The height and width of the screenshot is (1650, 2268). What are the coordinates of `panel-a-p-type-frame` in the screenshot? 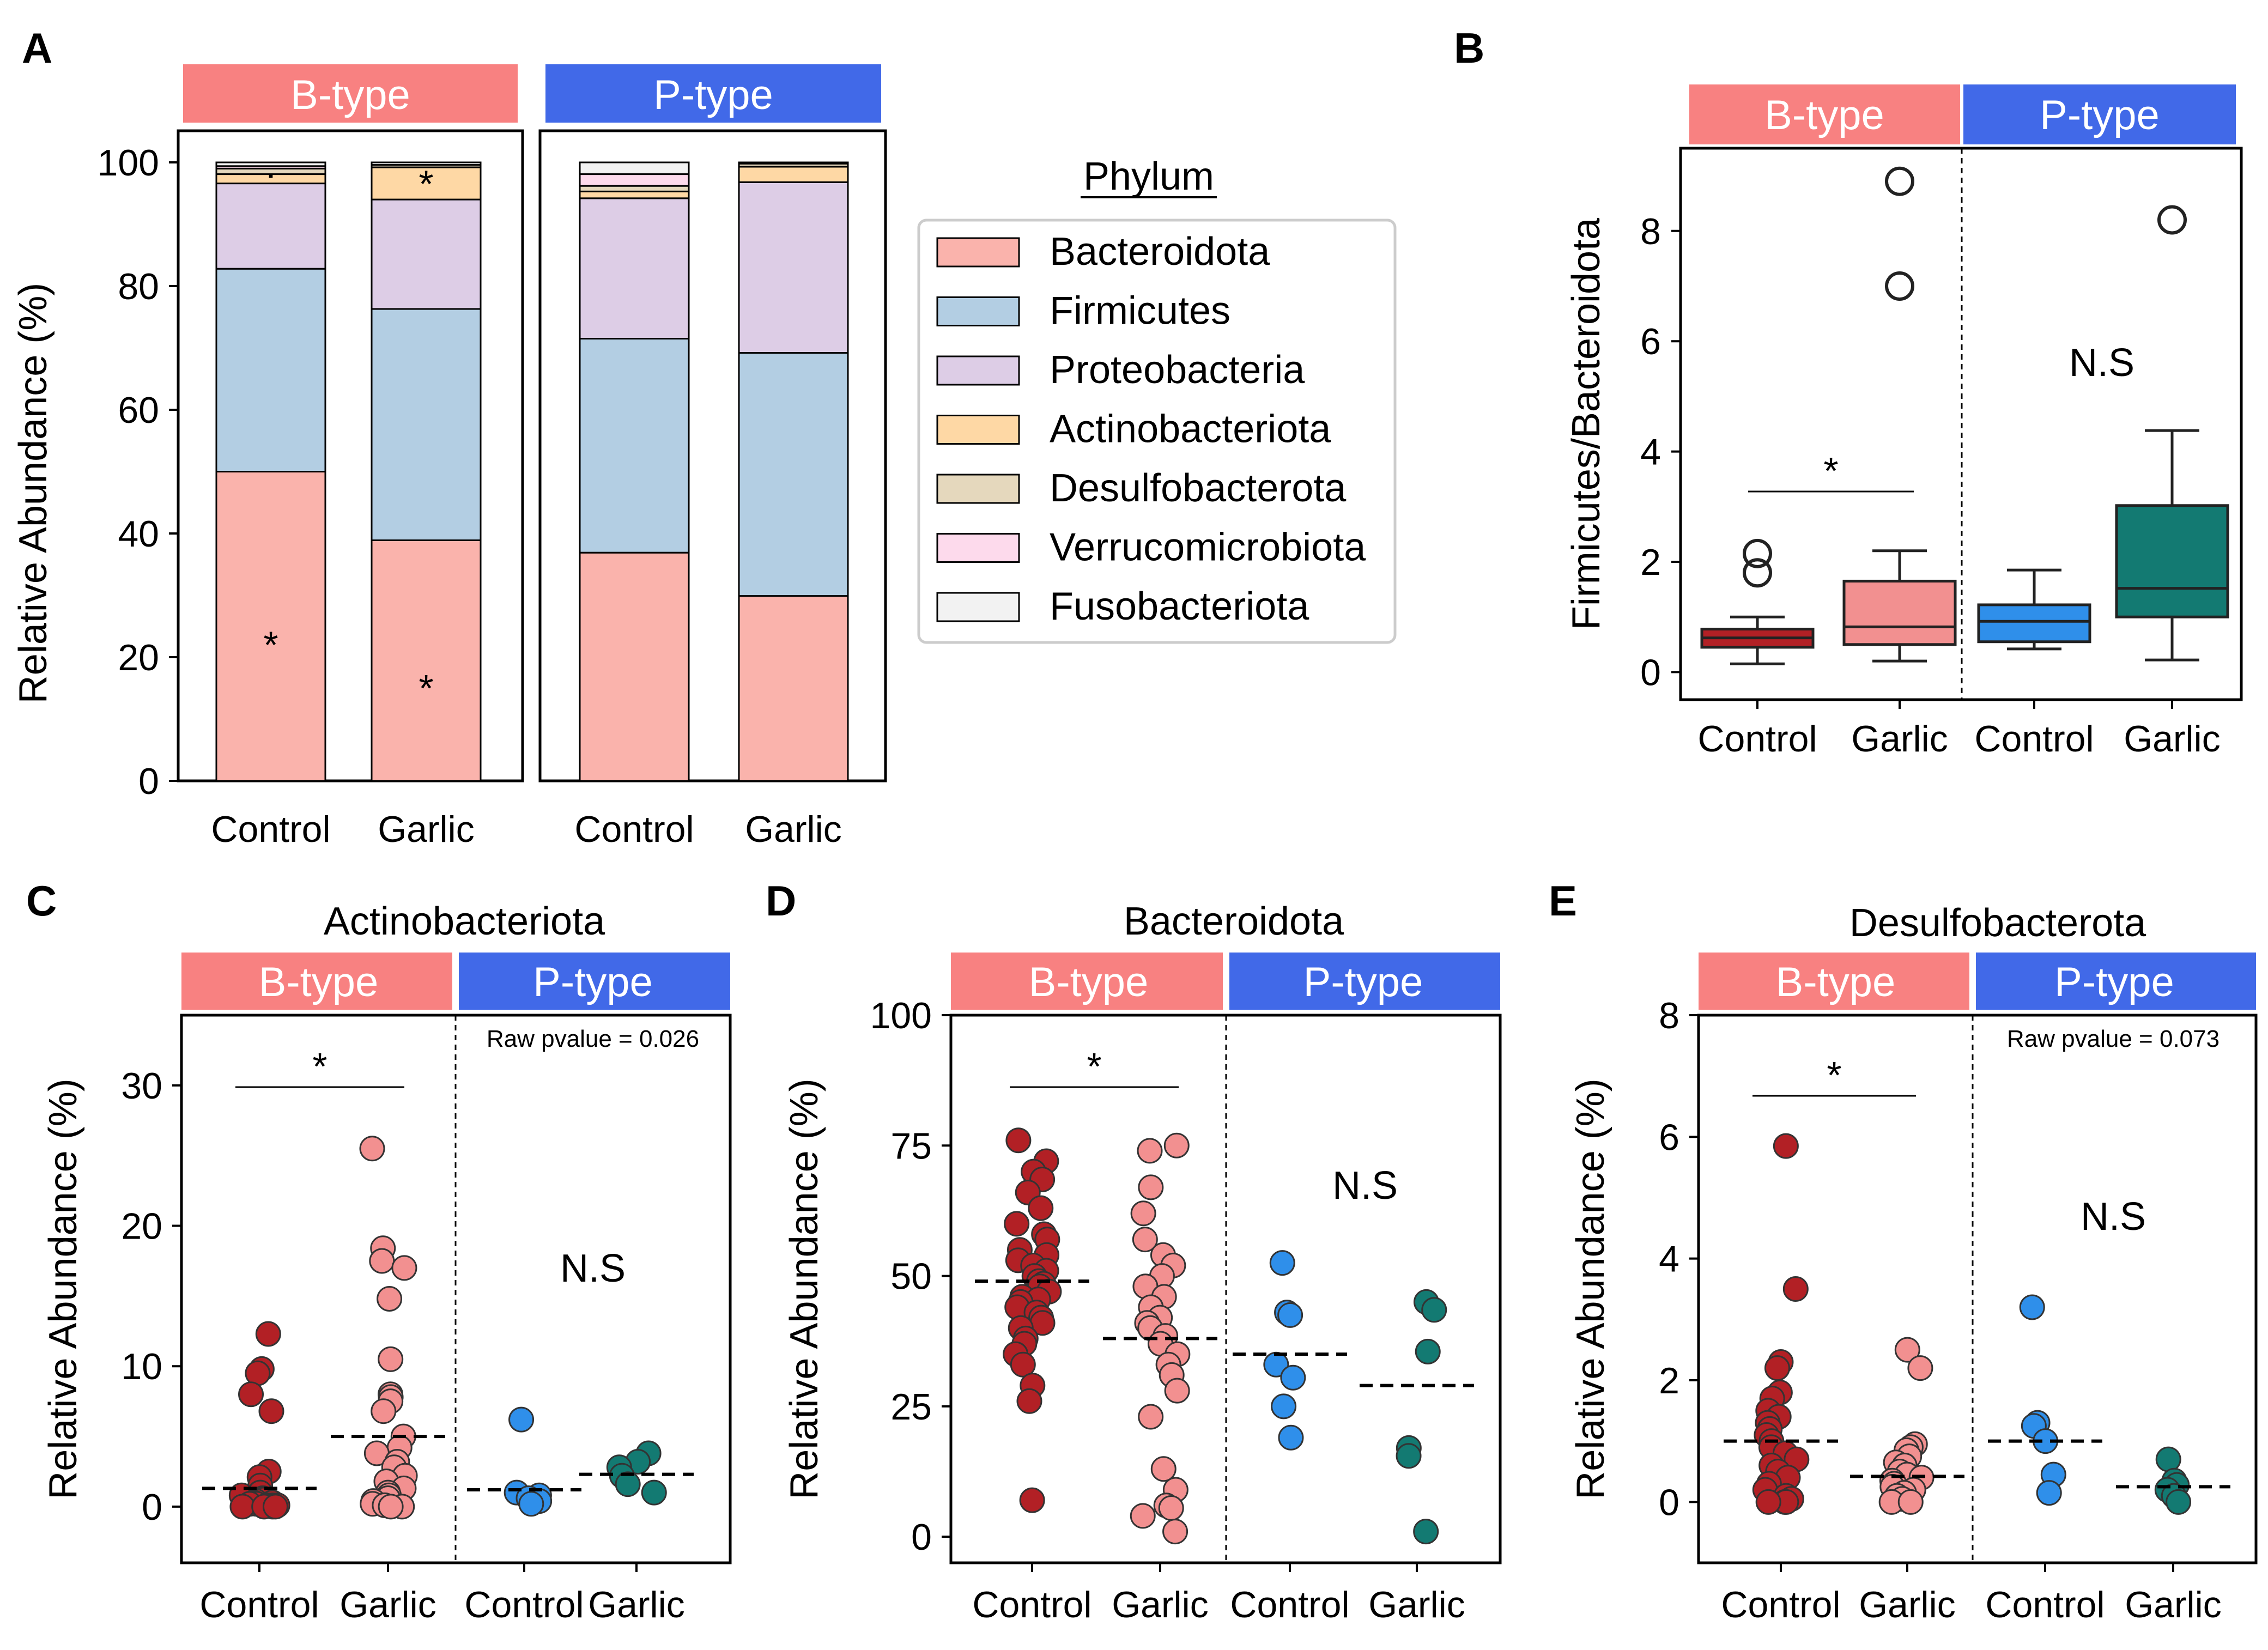 It's located at (713, 455).